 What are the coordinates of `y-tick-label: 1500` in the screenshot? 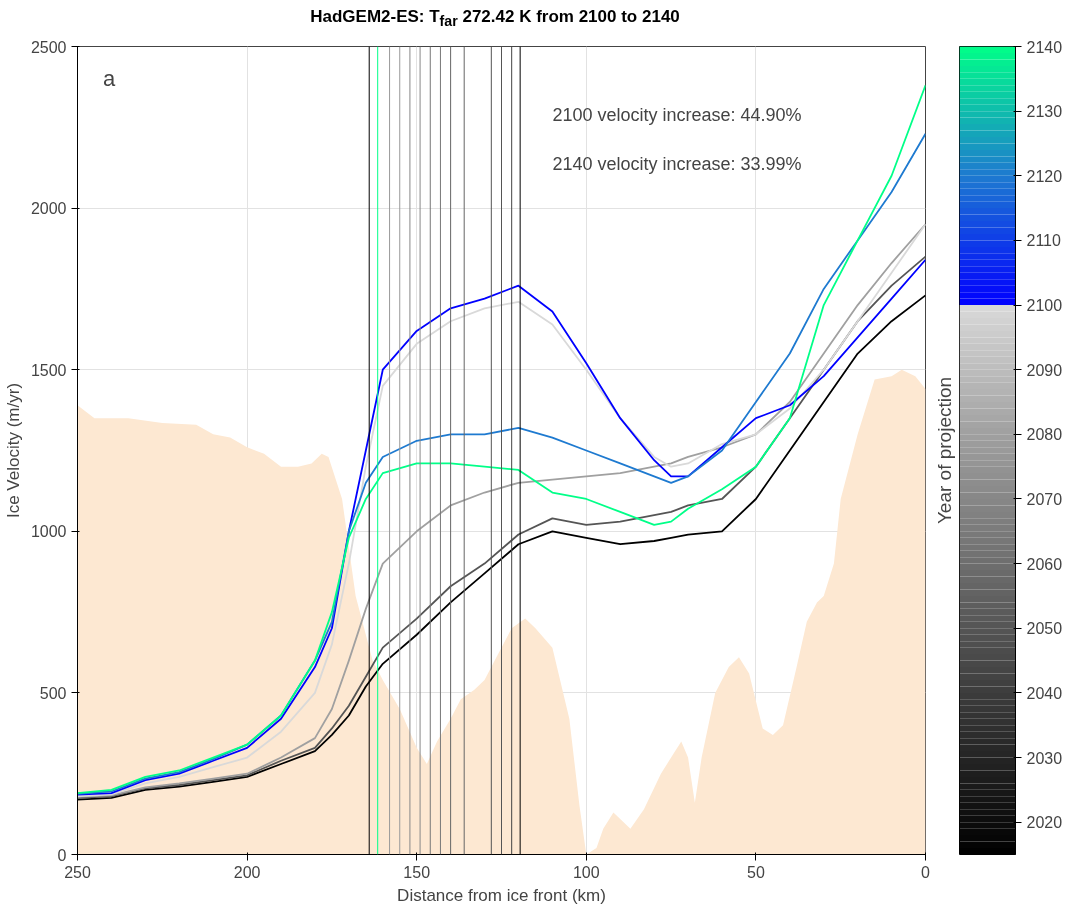 It's located at (48, 370).